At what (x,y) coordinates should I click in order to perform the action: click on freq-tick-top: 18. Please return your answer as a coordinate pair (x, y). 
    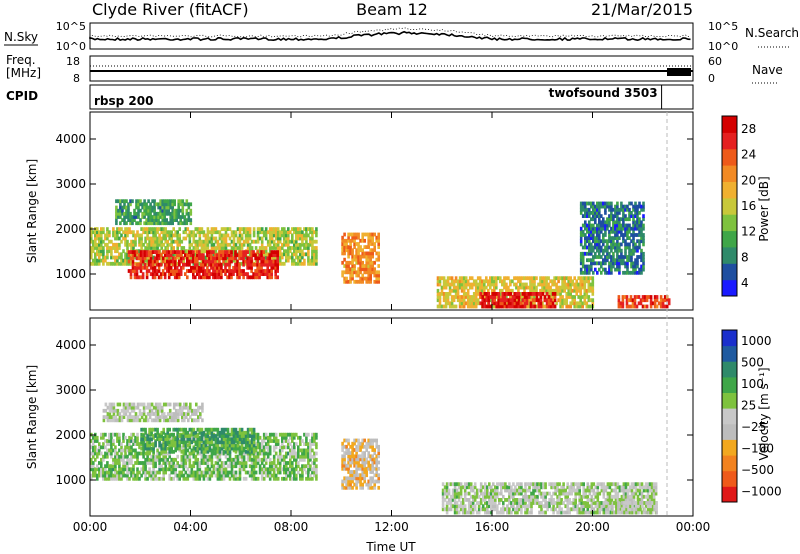
    Looking at the image, I should click on (73, 61).